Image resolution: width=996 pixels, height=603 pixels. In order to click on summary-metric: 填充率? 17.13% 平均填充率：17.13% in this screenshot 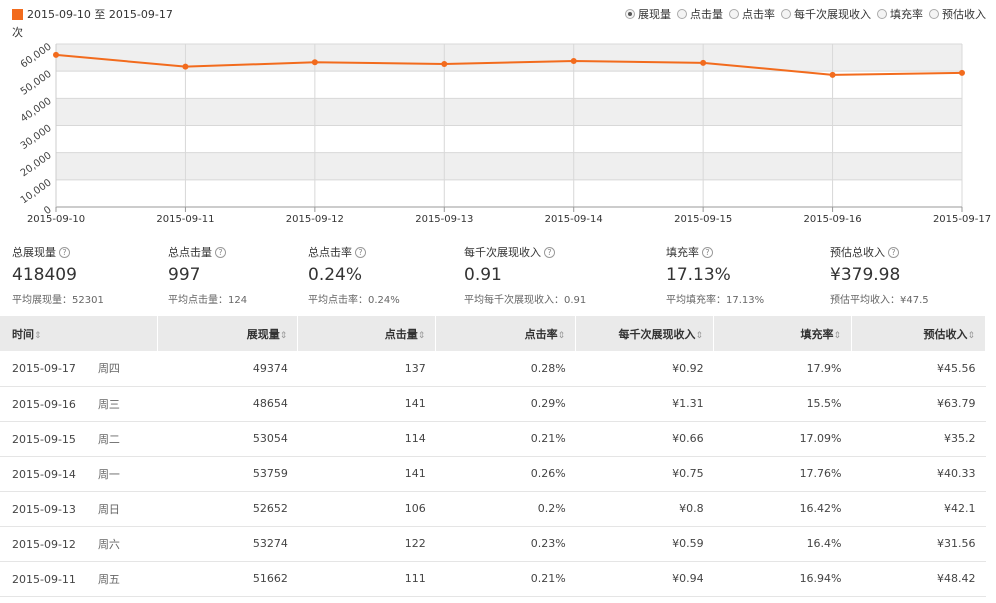, I will do `click(715, 275)`.